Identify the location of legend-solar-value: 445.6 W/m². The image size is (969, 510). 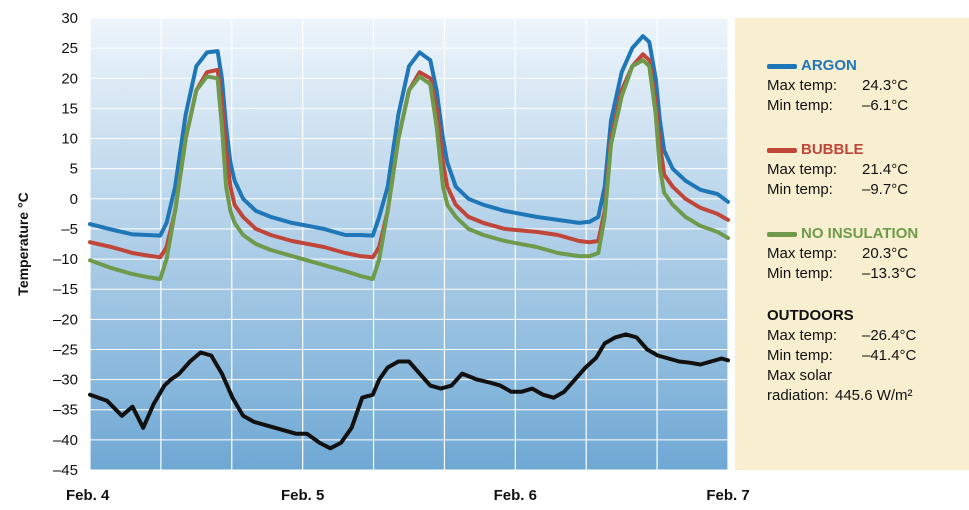
(874, 395).